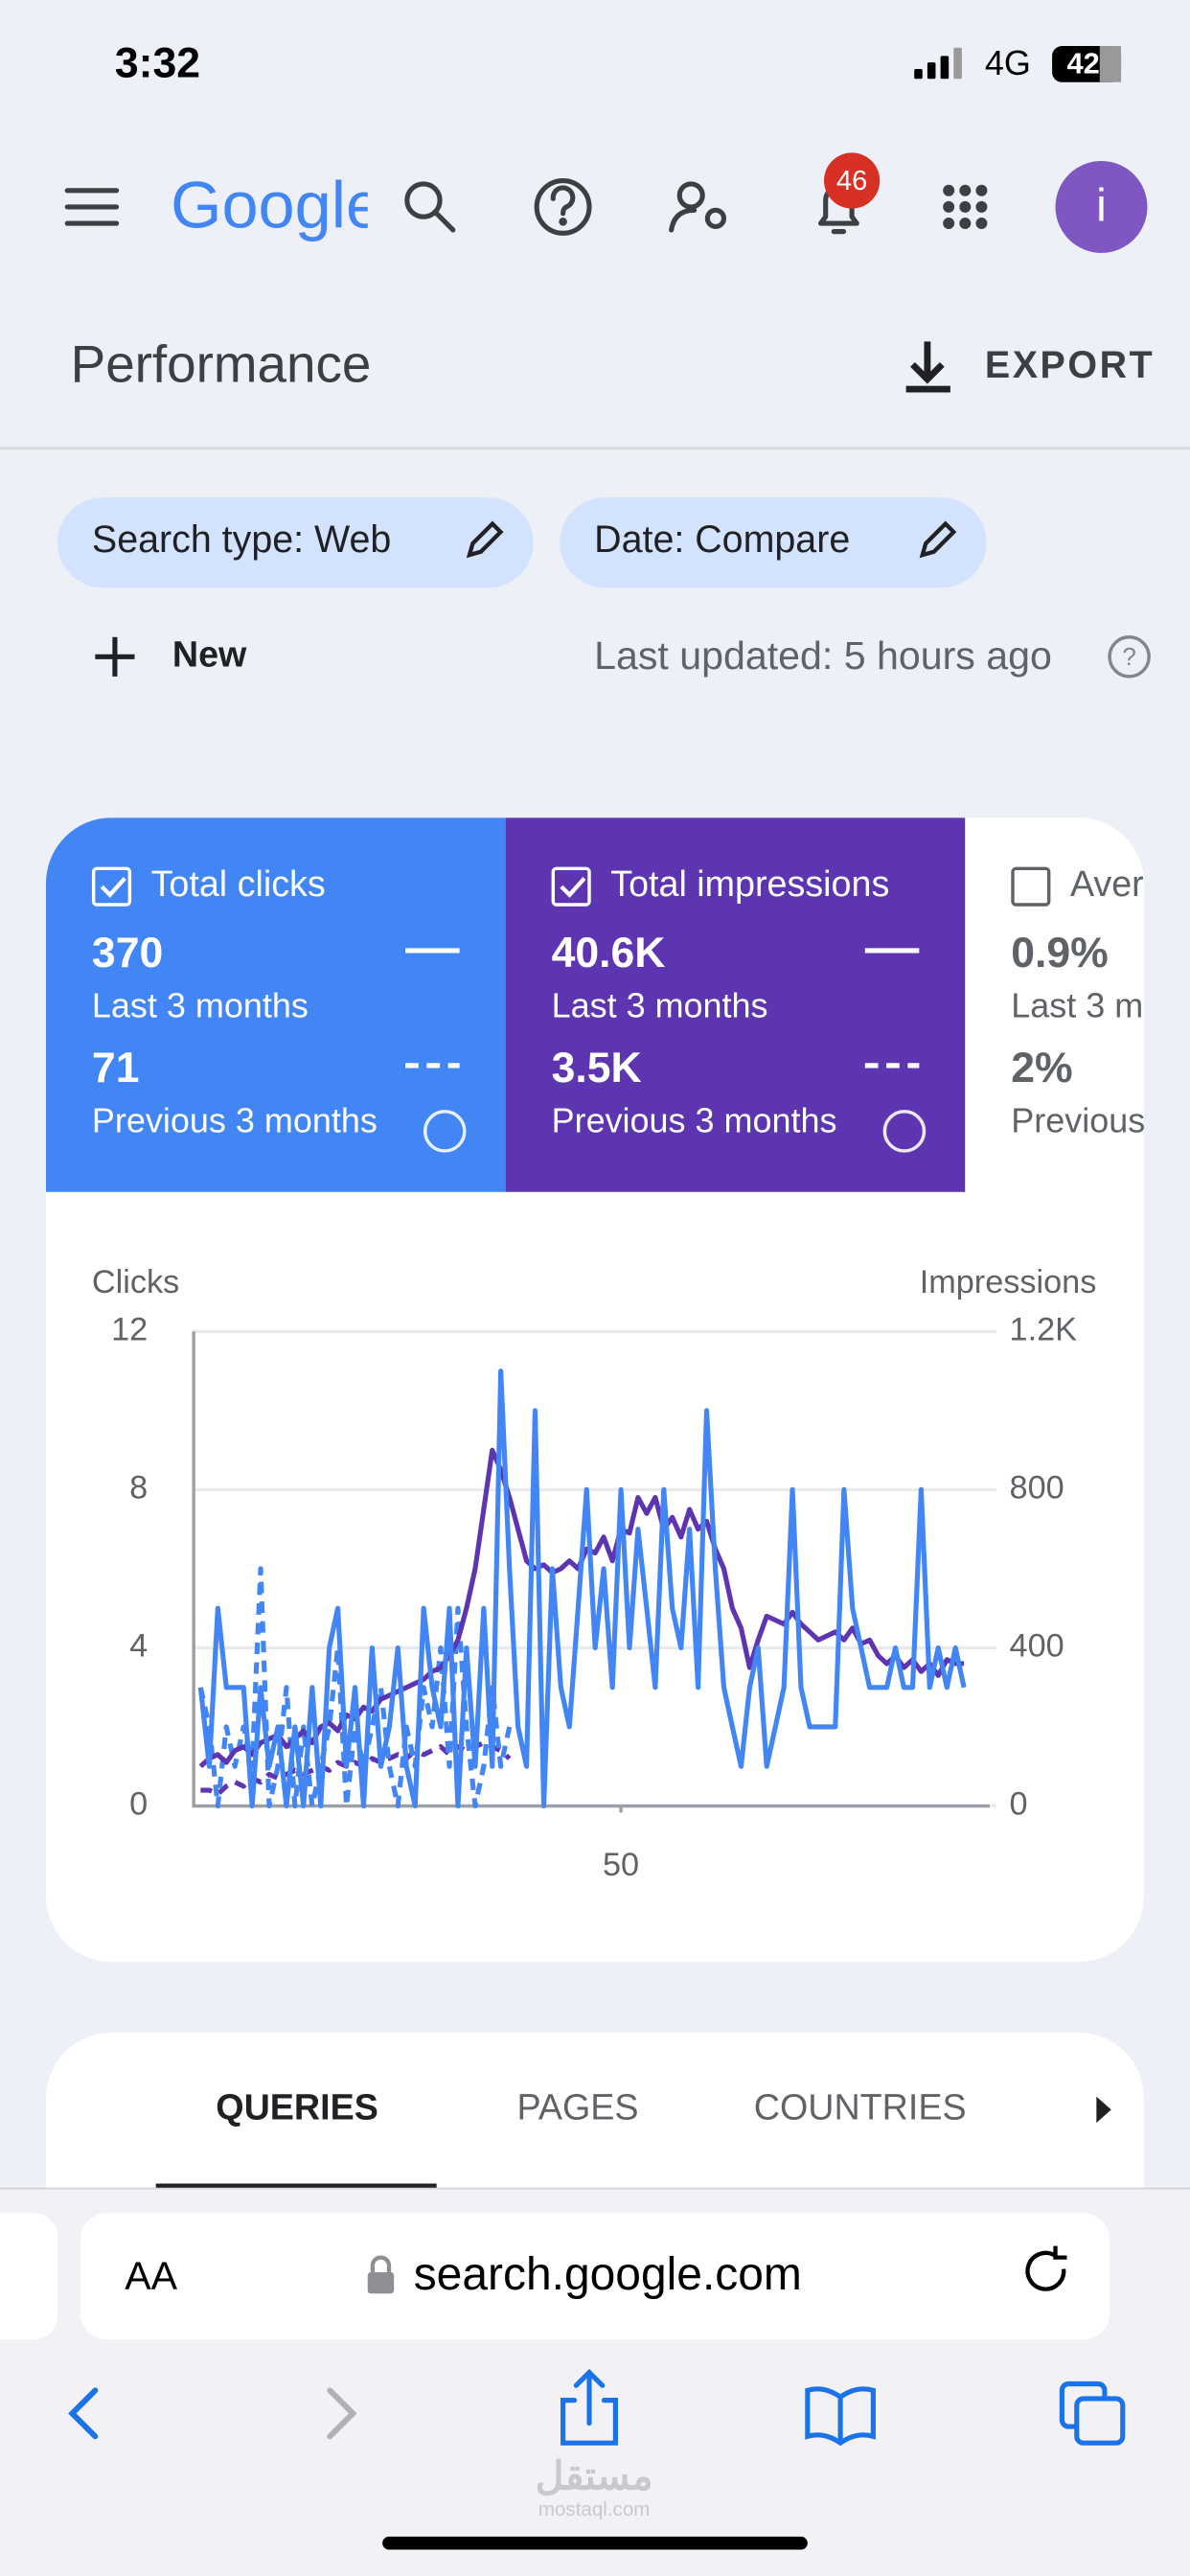 Image resolution: width=1190 pixels, height=2576 pixels. I want to click on chip-label: Search type: Web, so click(242, 539).